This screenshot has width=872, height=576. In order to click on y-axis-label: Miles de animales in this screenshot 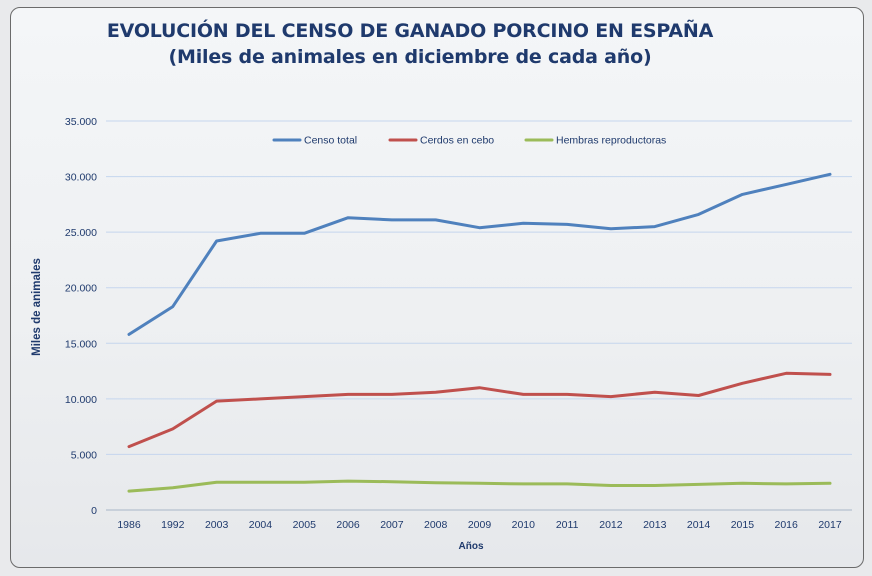, I will do `click(37, 307)`.